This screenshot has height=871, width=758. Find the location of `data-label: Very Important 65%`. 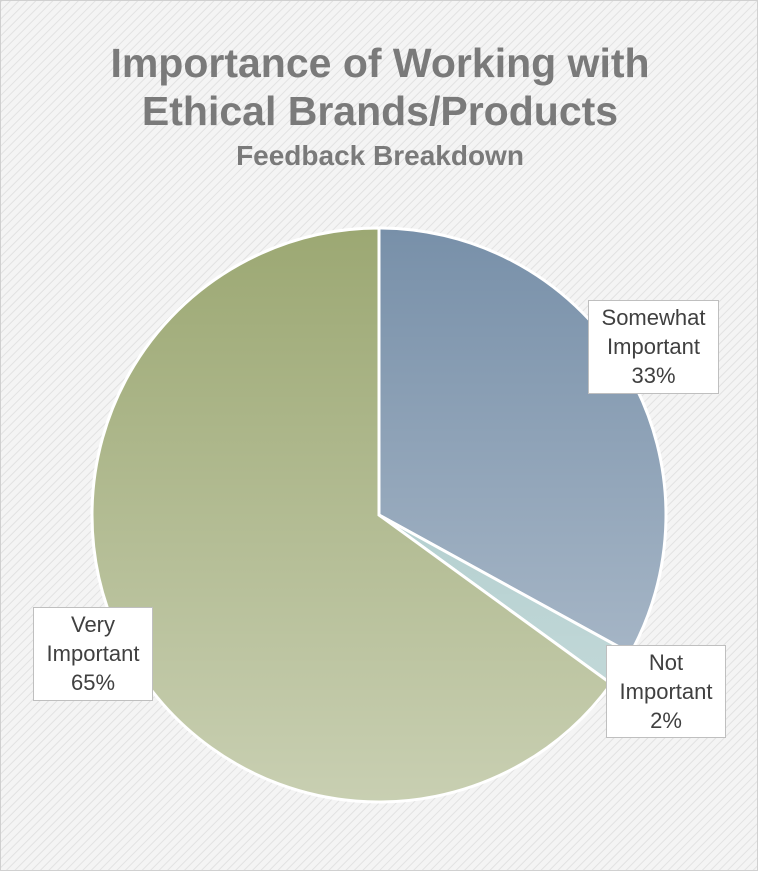

data-label: Very Important 65% is located at coordinates (93, 654).